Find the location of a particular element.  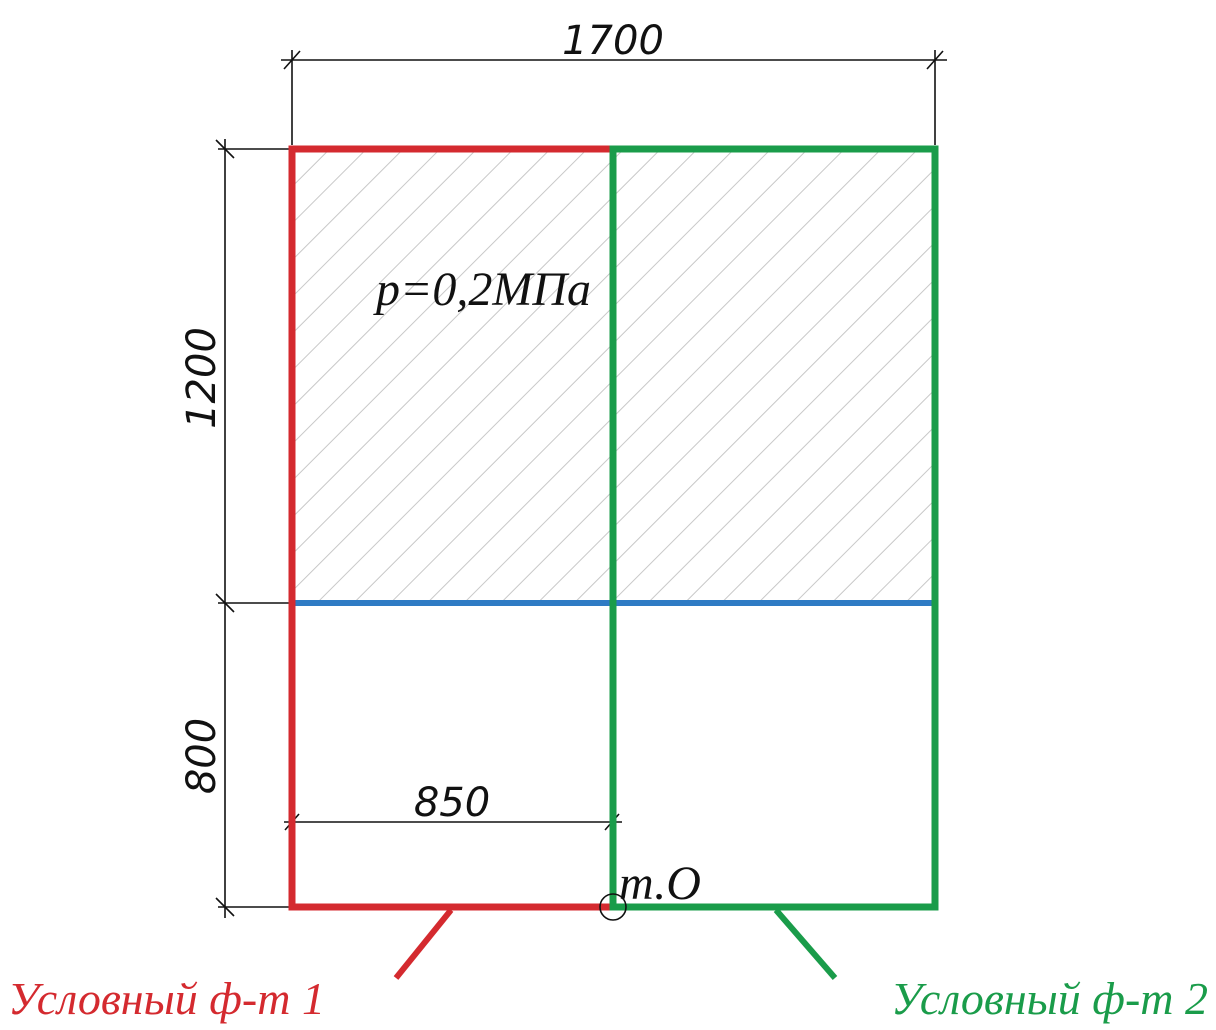

dimension-offset-inner-label: 850 is located at coordinates (452, 803).